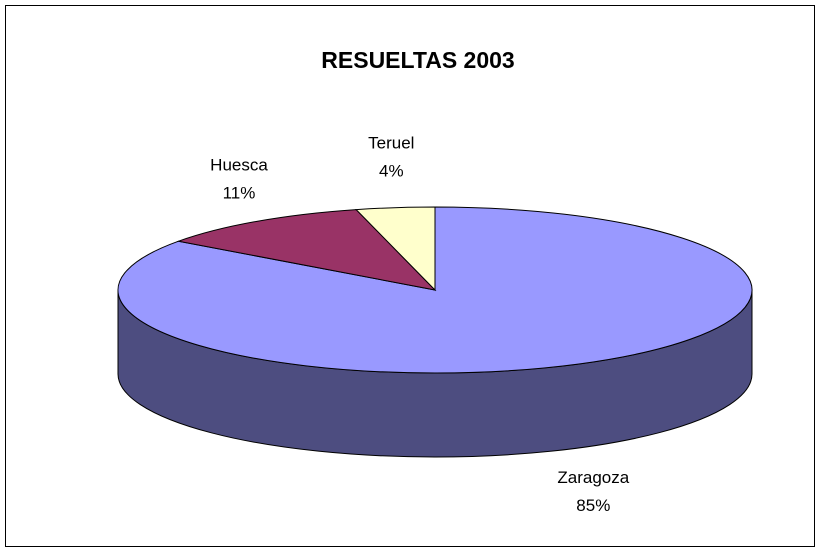 The width and height of the screenshot is (819, 551). Describe the element at coordinates (391, 171) in the screenshot. I see `slice-value-label: 4%` at that location.